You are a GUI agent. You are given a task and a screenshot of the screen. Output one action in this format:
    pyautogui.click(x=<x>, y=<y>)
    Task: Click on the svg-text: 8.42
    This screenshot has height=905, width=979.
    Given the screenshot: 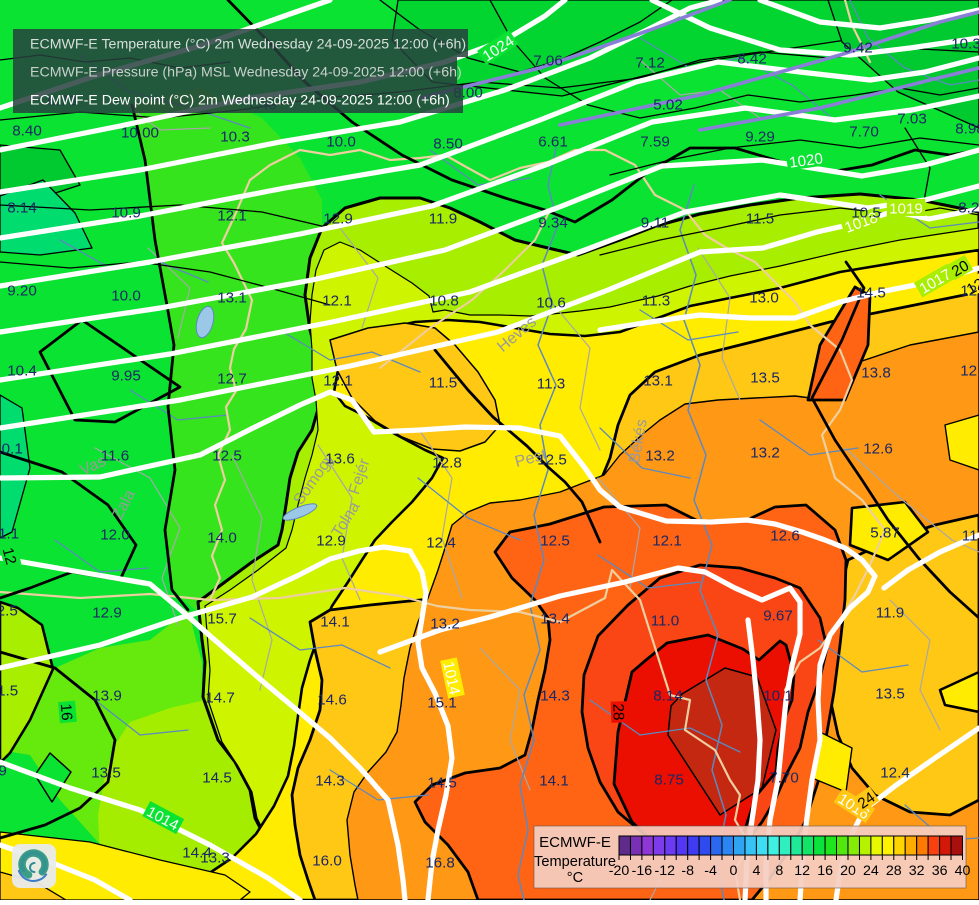 What is the action you would take?
    pyautogui.click(x=752, y=59)
    